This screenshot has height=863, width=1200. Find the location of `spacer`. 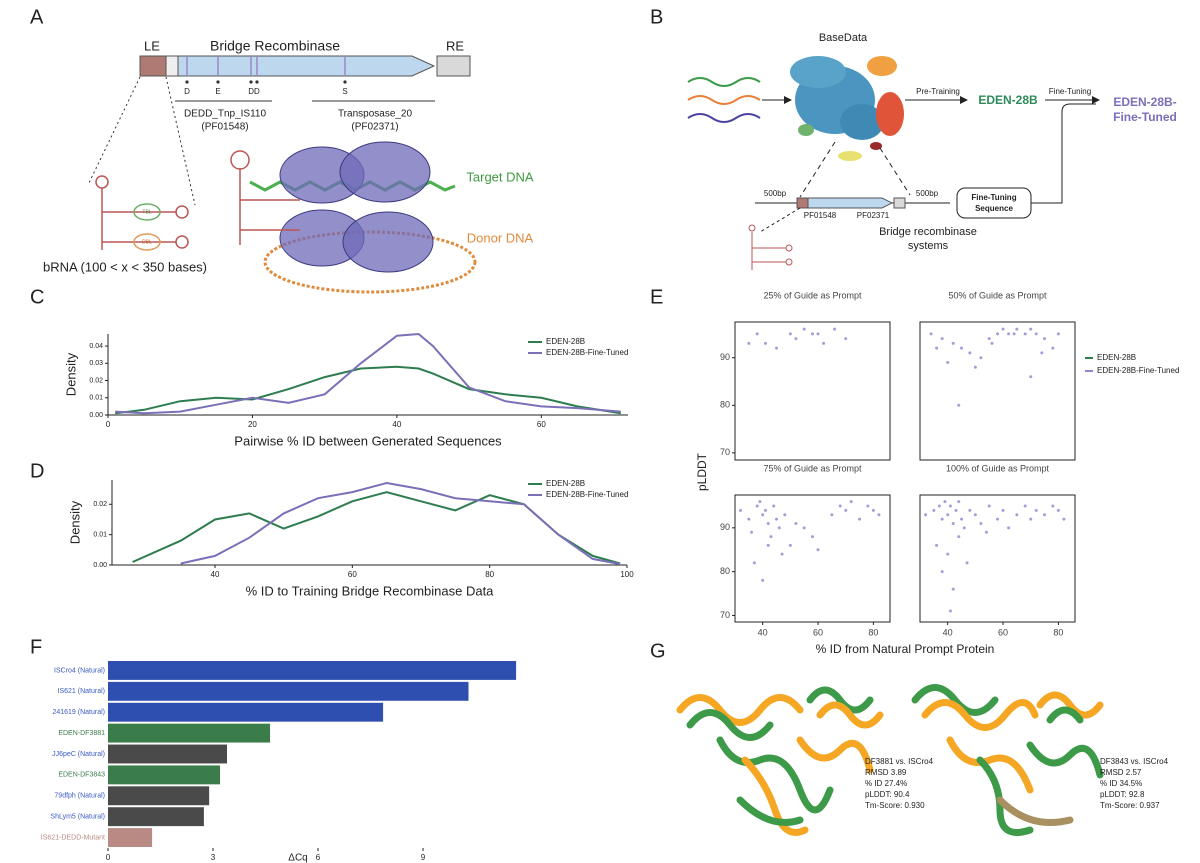

spacer is located at coordinates (172, 66).